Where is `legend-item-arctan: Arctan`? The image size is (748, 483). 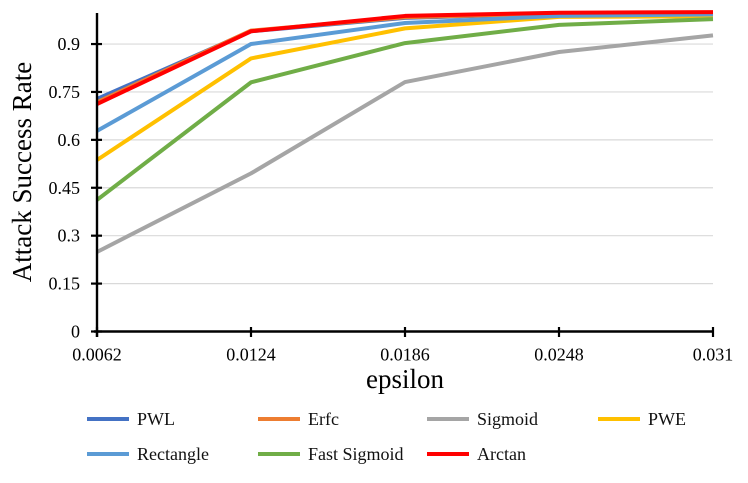 legend-item-arctan: Arctan is located at coordinates (476, 454).